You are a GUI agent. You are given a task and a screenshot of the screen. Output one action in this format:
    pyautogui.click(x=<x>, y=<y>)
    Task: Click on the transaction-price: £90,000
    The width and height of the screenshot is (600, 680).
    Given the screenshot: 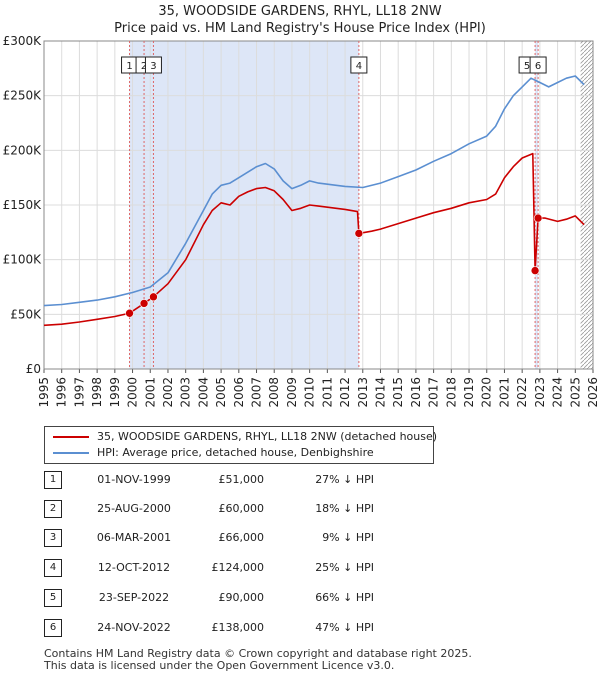 What is the action you would take?
    pyautogui.click(x=241, y=597)
    